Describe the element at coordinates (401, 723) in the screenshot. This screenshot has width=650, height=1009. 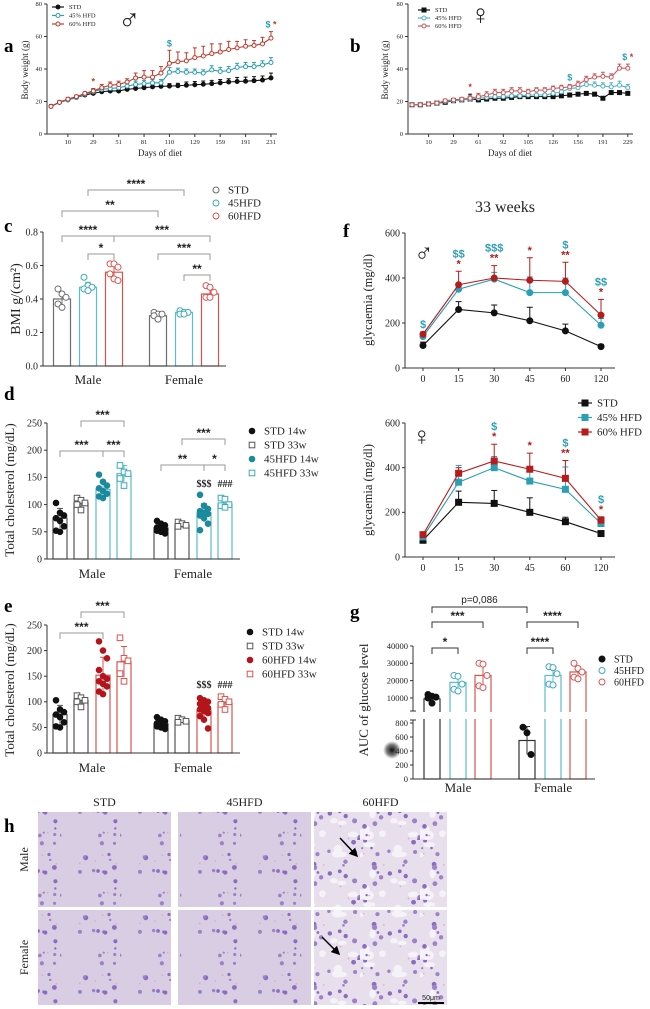
I see `y-tick-label: 800` at that location.